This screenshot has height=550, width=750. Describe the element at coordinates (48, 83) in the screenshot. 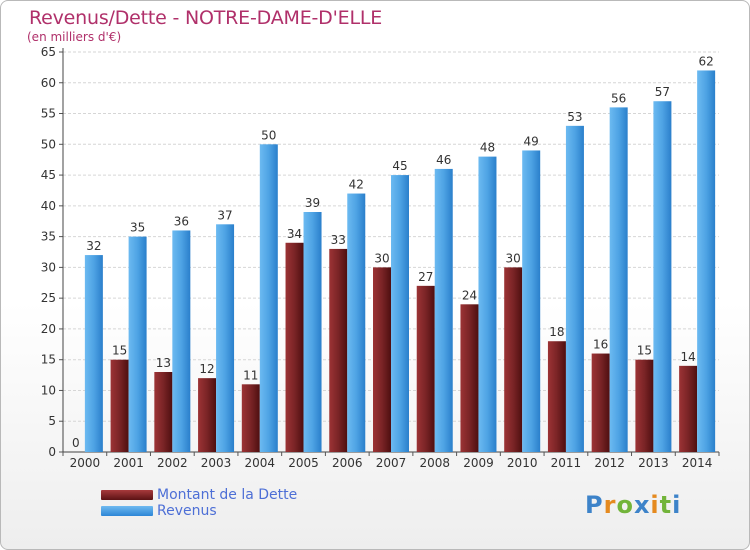

I see `y-tick-label: 60` at that location.